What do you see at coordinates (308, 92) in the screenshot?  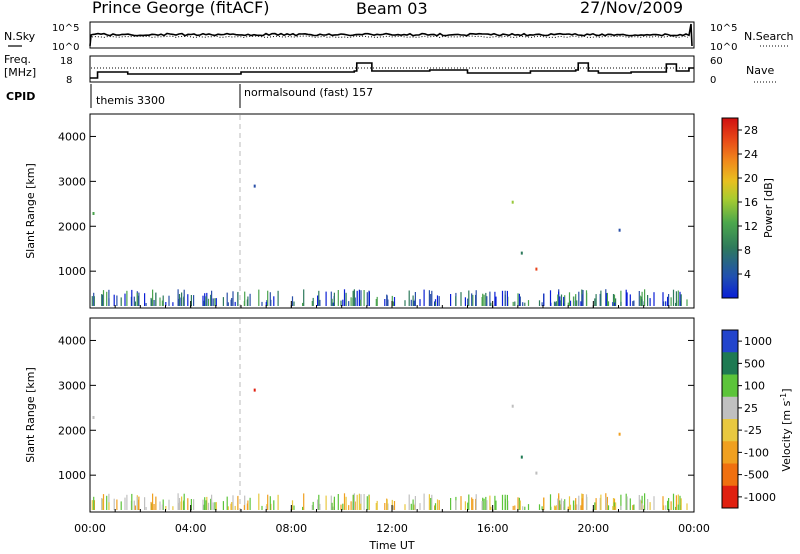 I see `cpid-mode-2: normalsound (fast) 157` at bounding box center [308, 92].